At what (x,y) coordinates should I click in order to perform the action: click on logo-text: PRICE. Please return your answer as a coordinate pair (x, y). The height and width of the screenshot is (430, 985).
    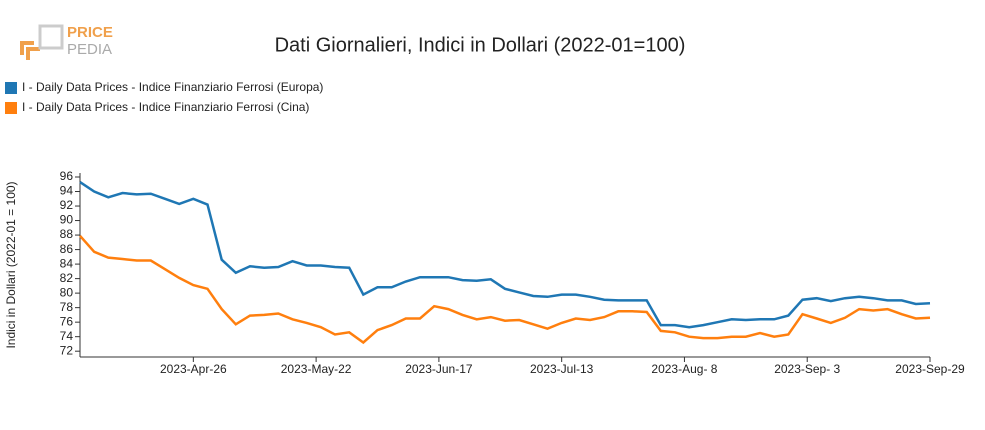
    Looking at the image, I should click on (90, 32).